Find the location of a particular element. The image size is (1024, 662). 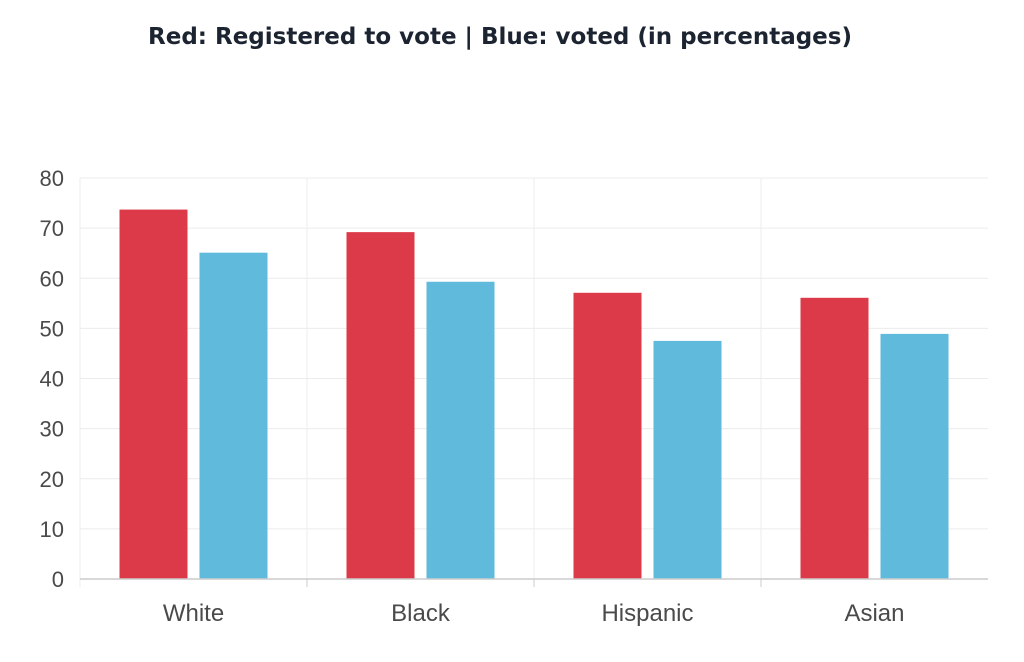

y-tick-label: 60 is located at coordinates (52, 278).